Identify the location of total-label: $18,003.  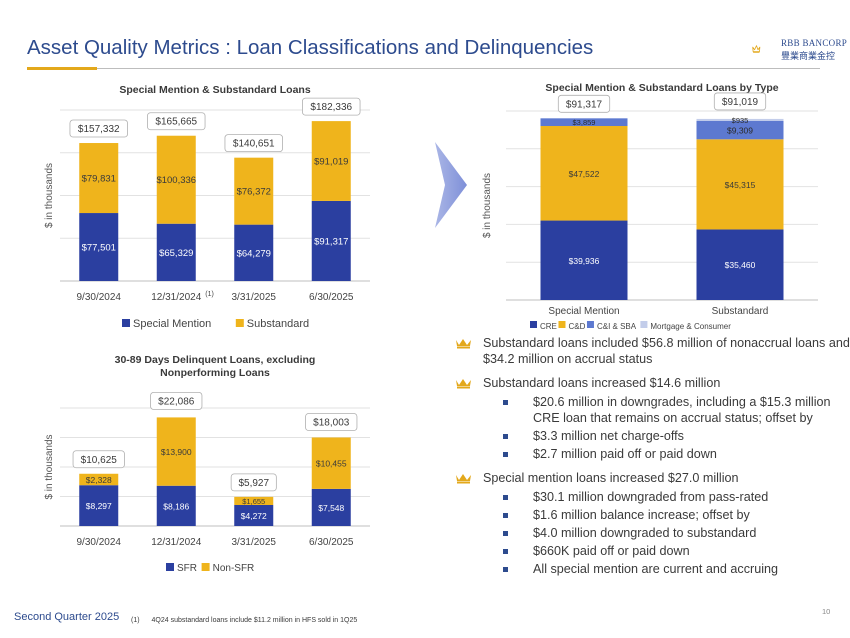
(331, 422).